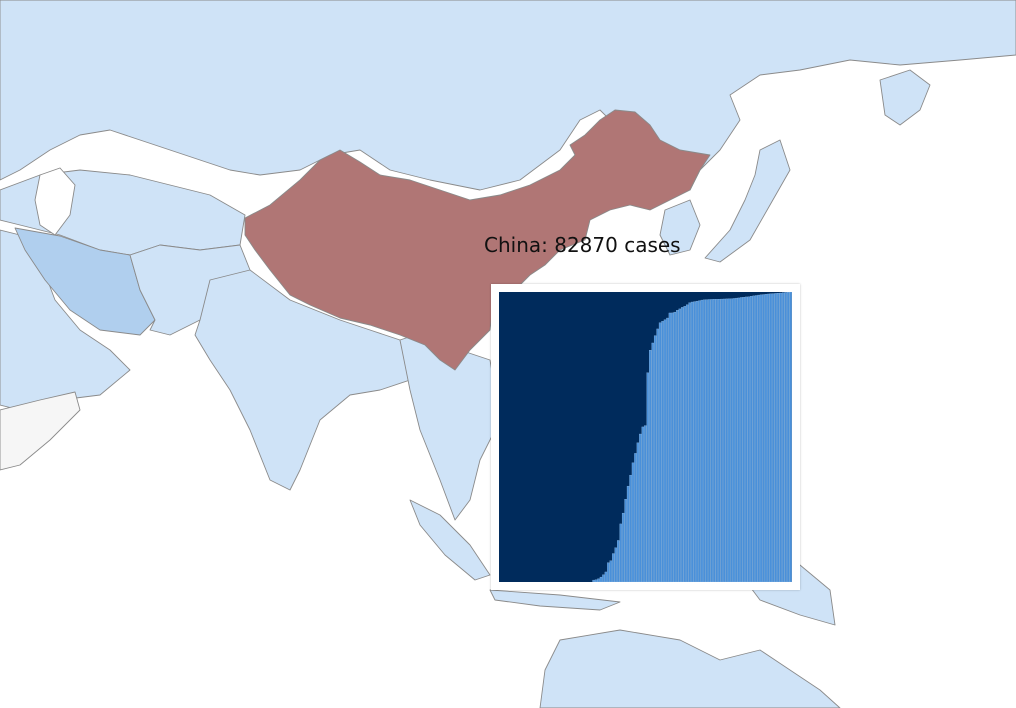  Describe the element at coordinates (40, 431) in the screenshot. I see `region-arabia-south` at that location.